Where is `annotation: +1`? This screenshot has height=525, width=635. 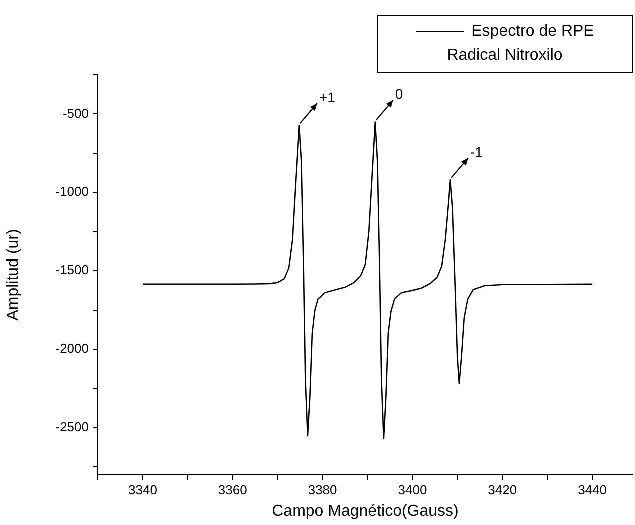
annotation: +1 is located at coordinates (327, 97).